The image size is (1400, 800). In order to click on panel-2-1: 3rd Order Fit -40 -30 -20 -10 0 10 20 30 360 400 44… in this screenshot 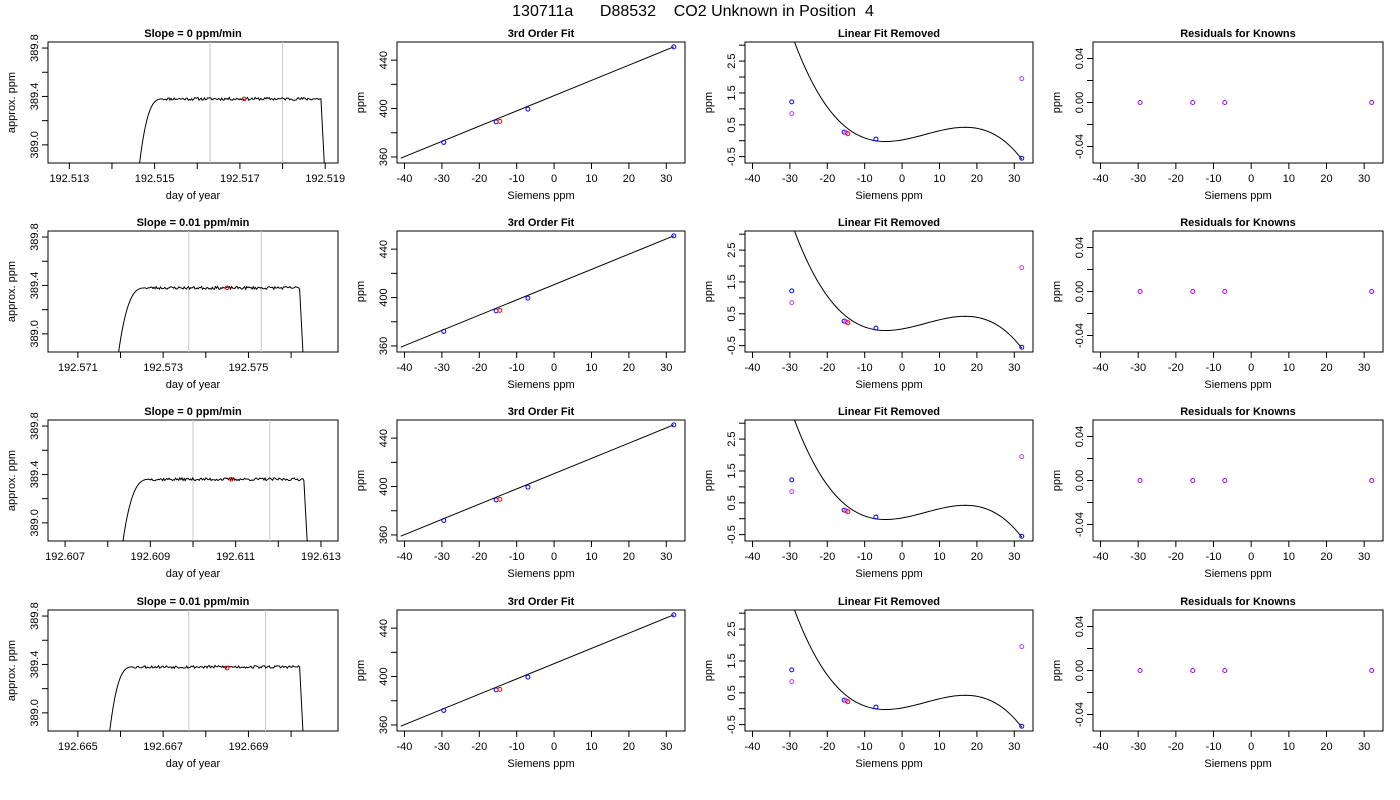, I will do `click(520, 493)`.